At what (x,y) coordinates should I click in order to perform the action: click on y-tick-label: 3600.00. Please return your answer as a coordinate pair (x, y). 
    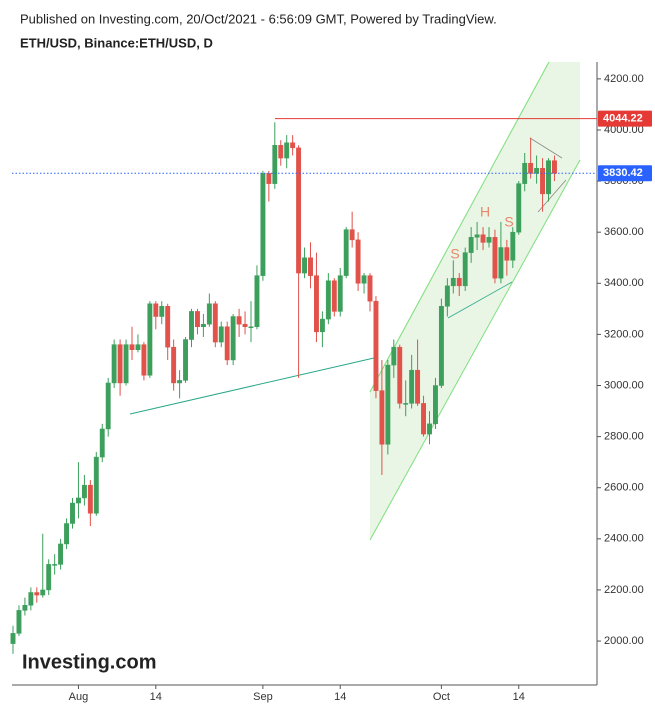
    Looking at the image, I should click on (624, 232).